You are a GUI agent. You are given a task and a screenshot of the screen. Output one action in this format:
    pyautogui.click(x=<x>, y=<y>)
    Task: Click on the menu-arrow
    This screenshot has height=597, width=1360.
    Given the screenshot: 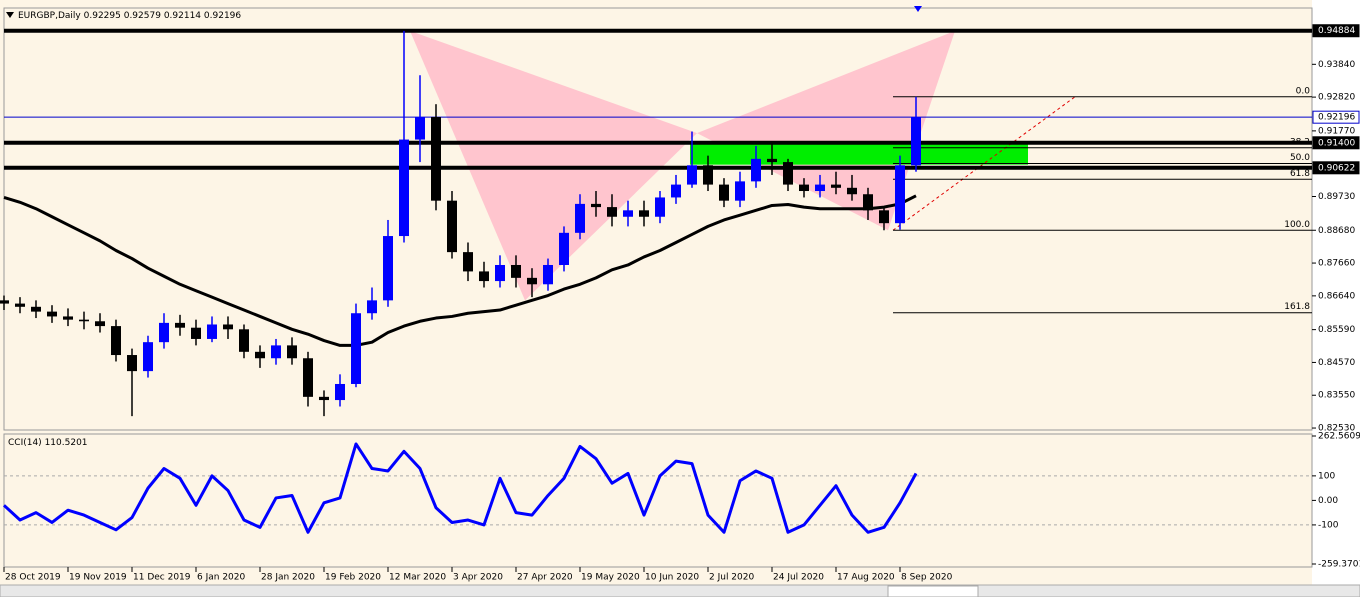 What is the action you would take?
    pyautogui.click(x=10, y=15)
    